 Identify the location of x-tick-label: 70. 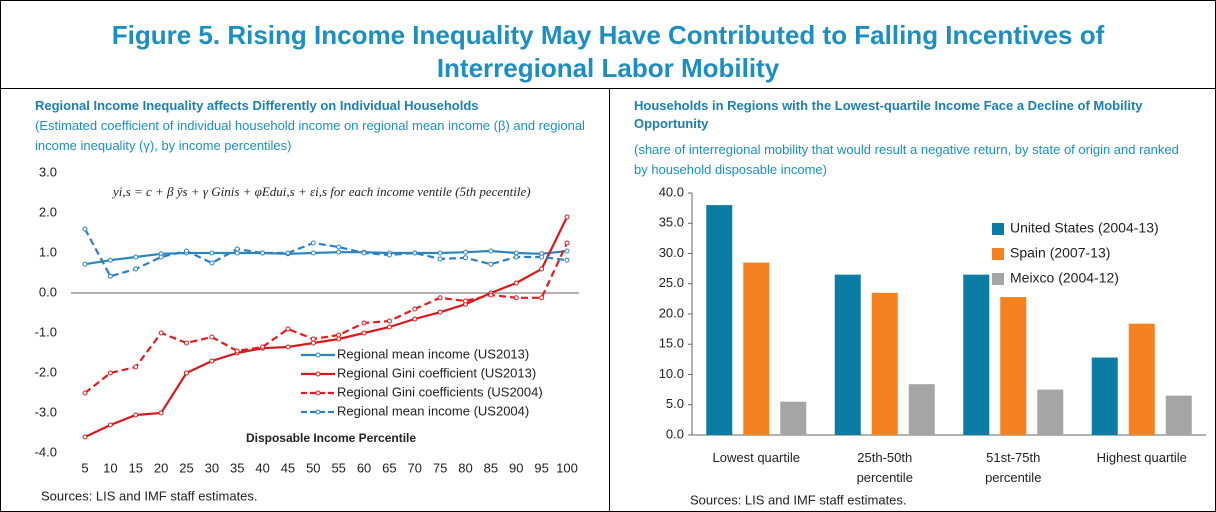
(415, 467).